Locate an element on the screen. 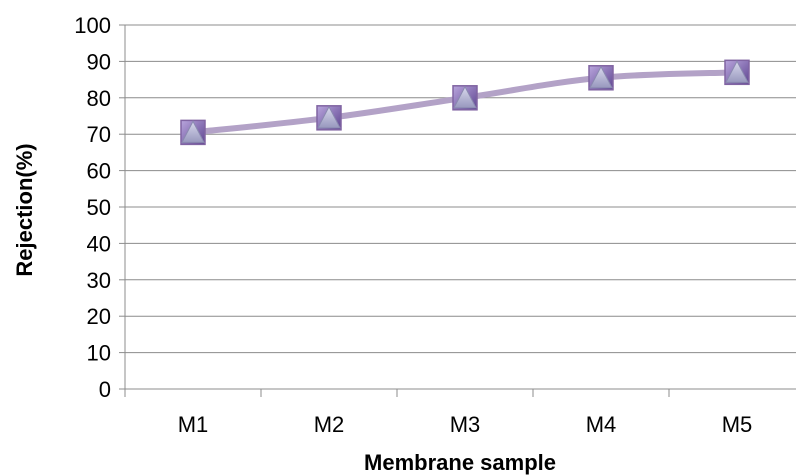  data-point-M2 is located at coordinates (329, 118).